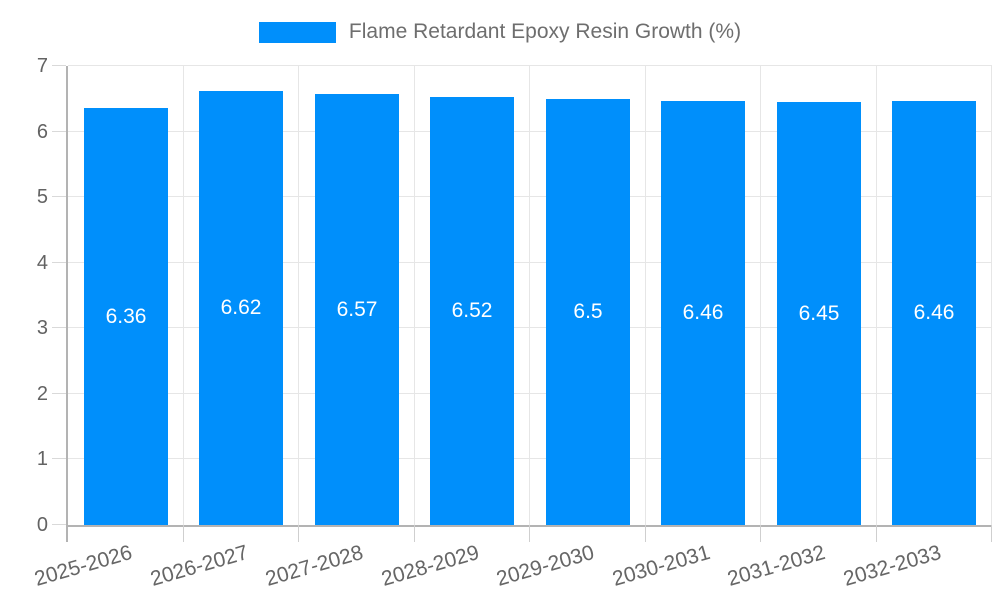 The image size is (1000, 600). I want to click on bar-value-label: 6.52, so click(472, 310).